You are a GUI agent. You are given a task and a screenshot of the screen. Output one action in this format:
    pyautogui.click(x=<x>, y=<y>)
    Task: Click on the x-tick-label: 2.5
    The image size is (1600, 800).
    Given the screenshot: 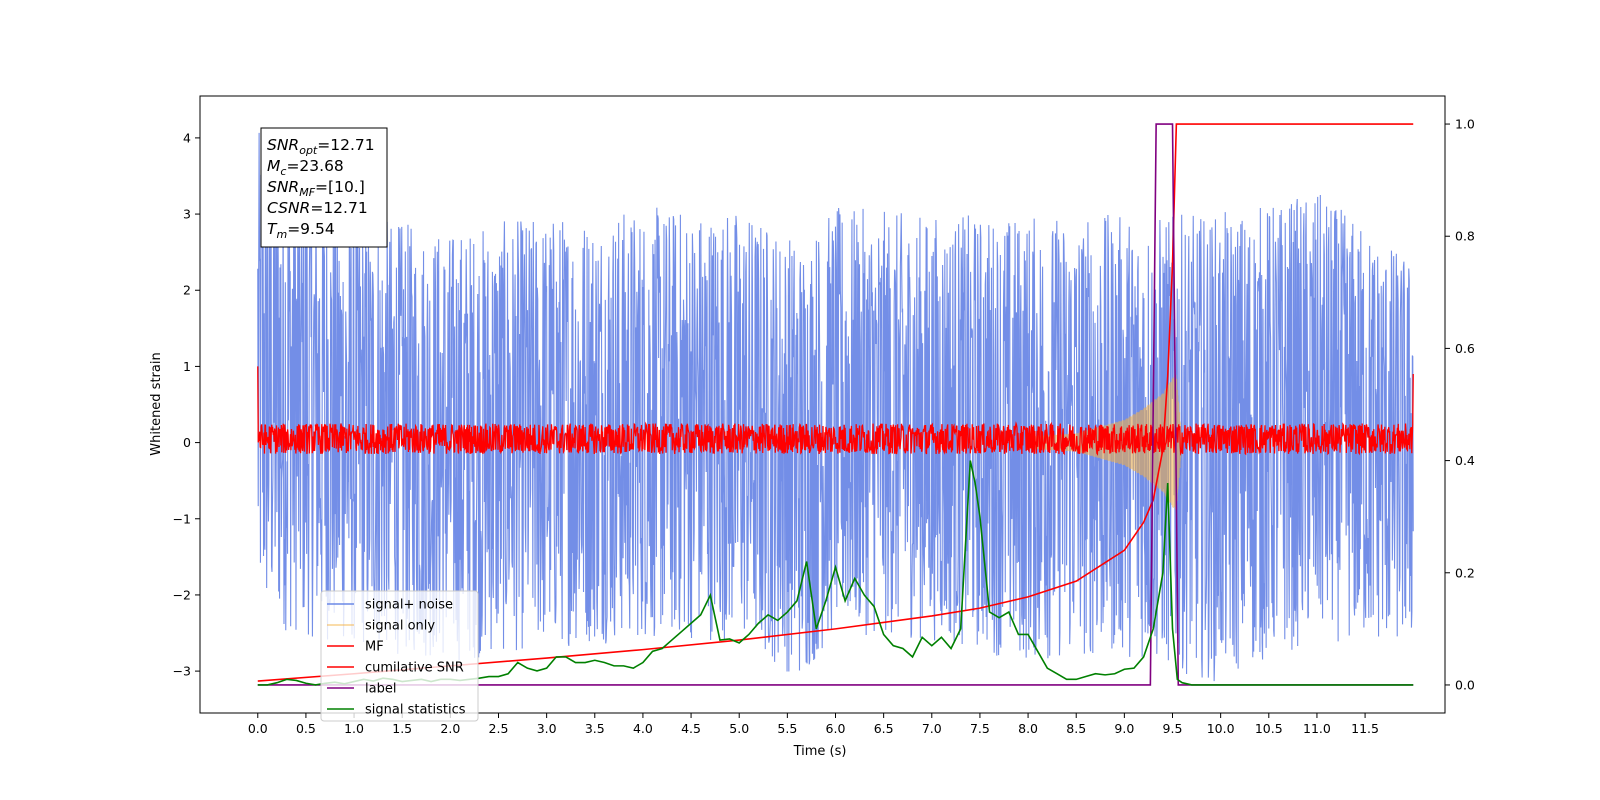 What is the action you would take?
    pyautogui.click(x=499, y=728)
    